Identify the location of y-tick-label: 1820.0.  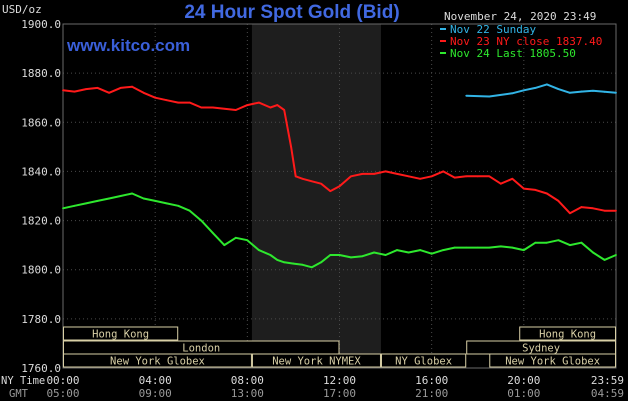
(41, 221).